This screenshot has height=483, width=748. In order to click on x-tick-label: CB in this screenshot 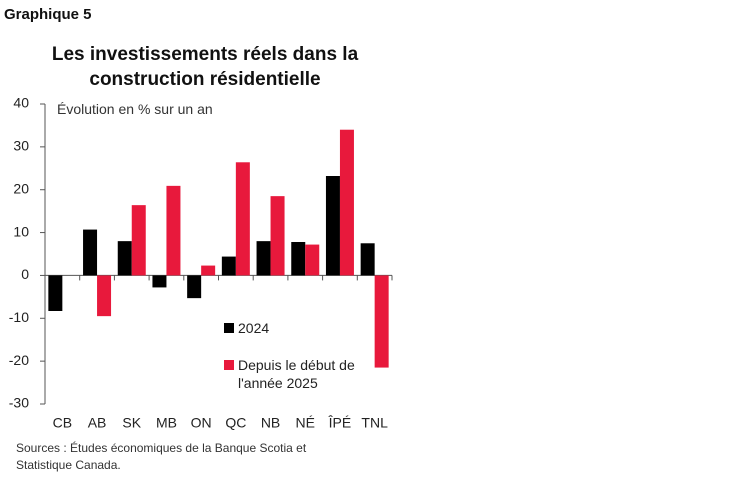, I will do `click(62, 423)`.